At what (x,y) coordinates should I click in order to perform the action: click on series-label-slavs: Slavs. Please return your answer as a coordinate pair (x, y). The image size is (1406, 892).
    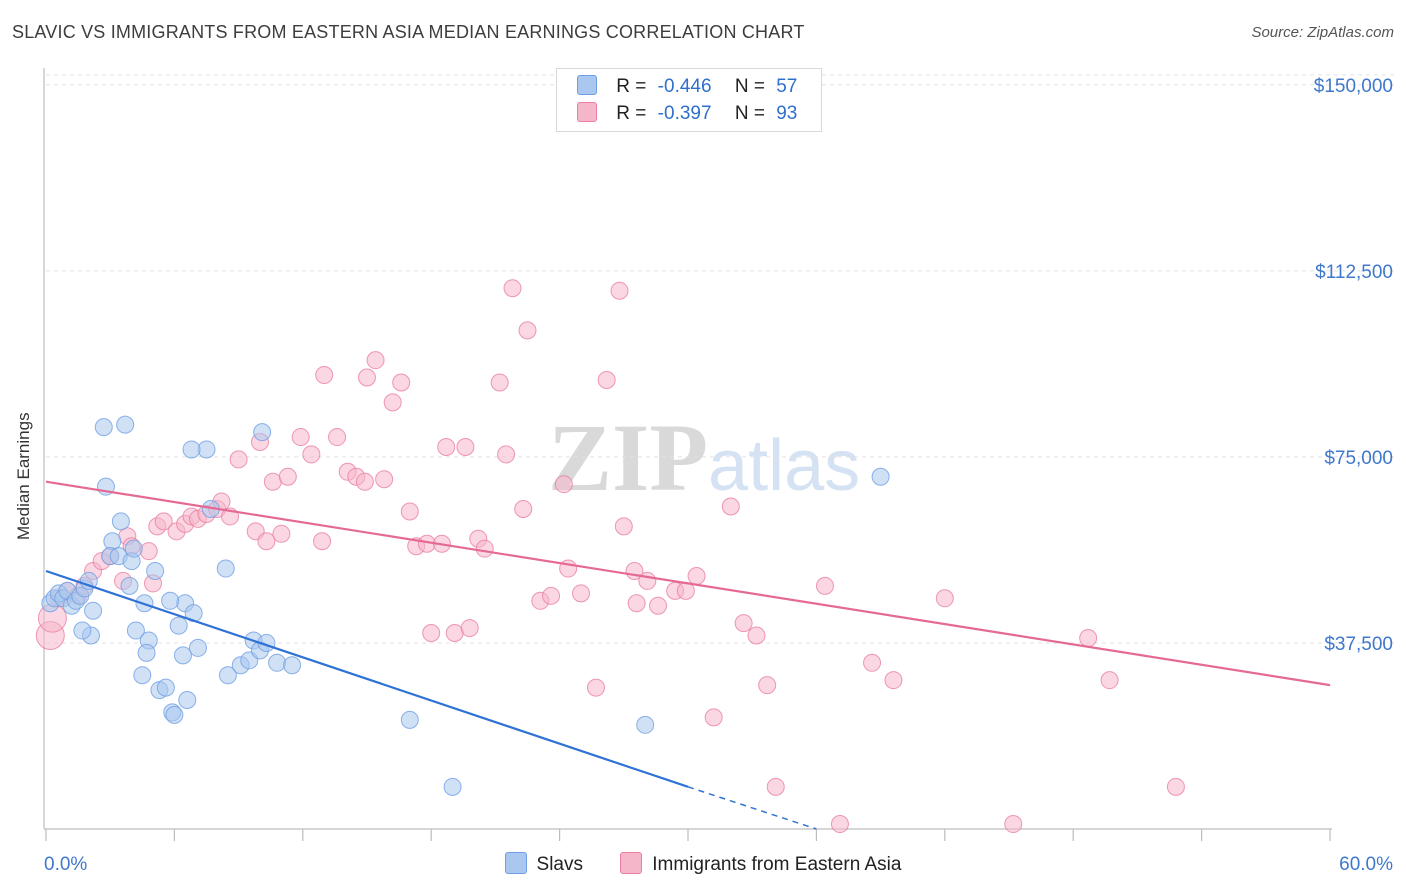
    Looking at the image, I should click on (559, 864).